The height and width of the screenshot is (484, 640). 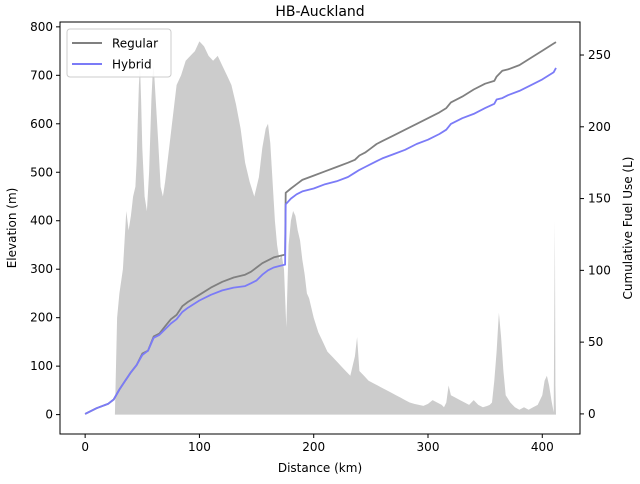 What do you see at coordinates (313, 447) in the screenshot?
I see `x-tick-label: 200` at bounding box center [313, 447].